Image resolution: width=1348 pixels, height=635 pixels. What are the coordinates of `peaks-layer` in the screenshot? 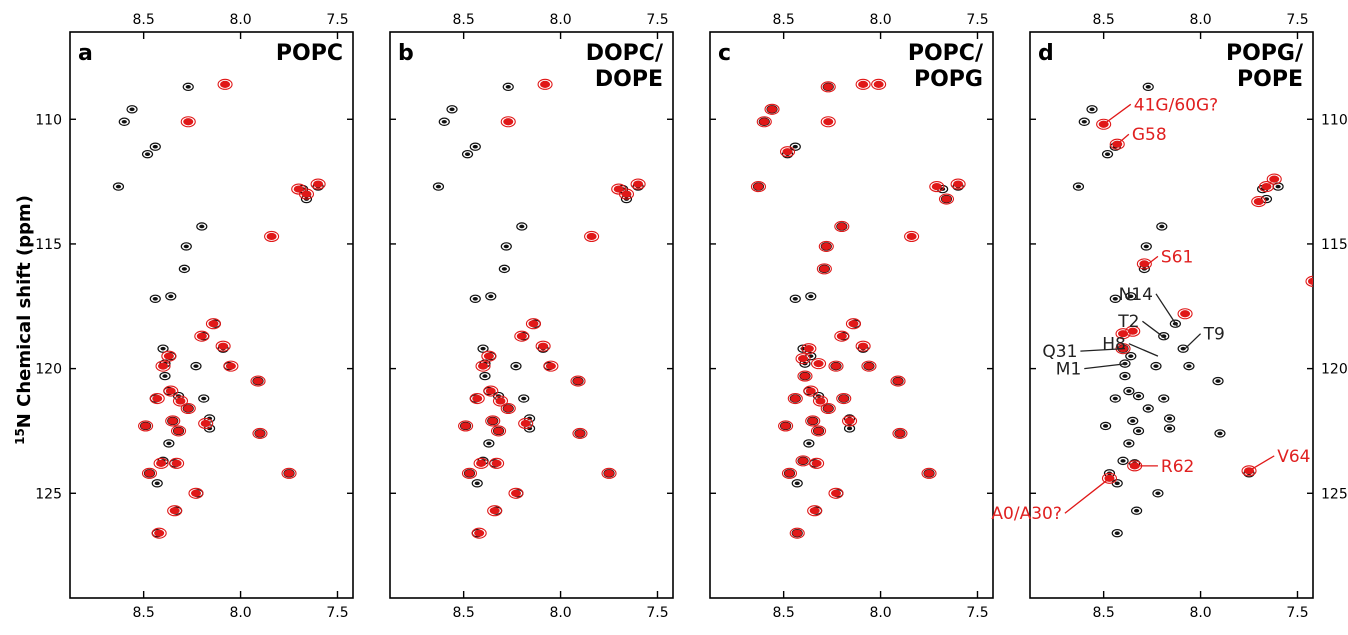 It's located at (219, 308).